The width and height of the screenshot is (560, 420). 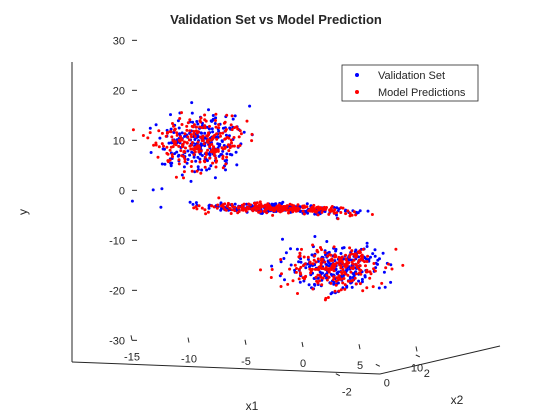 I want to click on x1-tick-mark, so click(x=131, y=338).